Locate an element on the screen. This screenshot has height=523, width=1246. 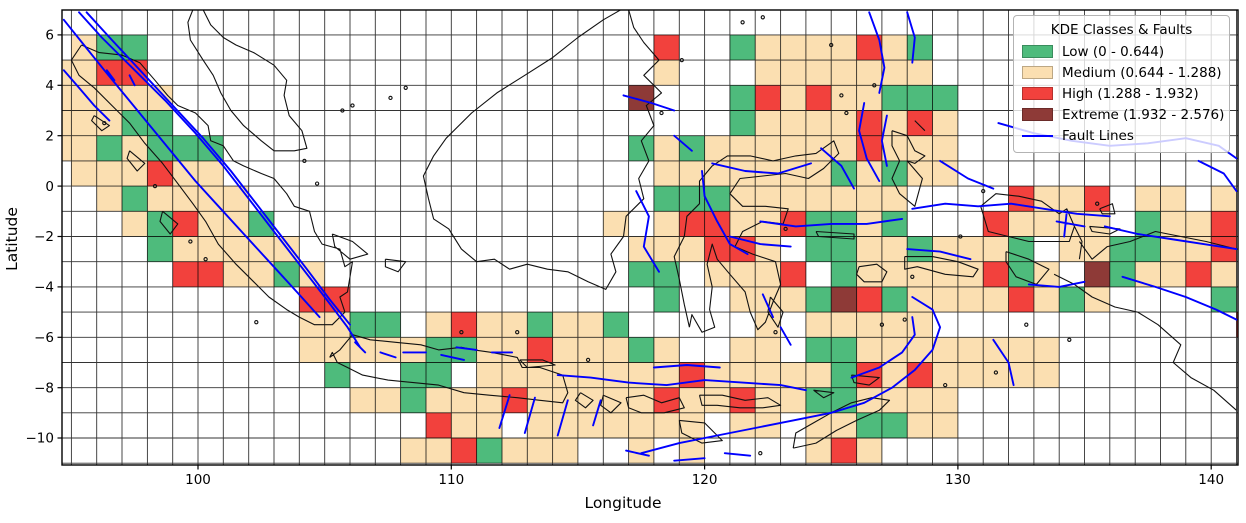
y-tick-label: −2 is located at coordinates (44, 237).